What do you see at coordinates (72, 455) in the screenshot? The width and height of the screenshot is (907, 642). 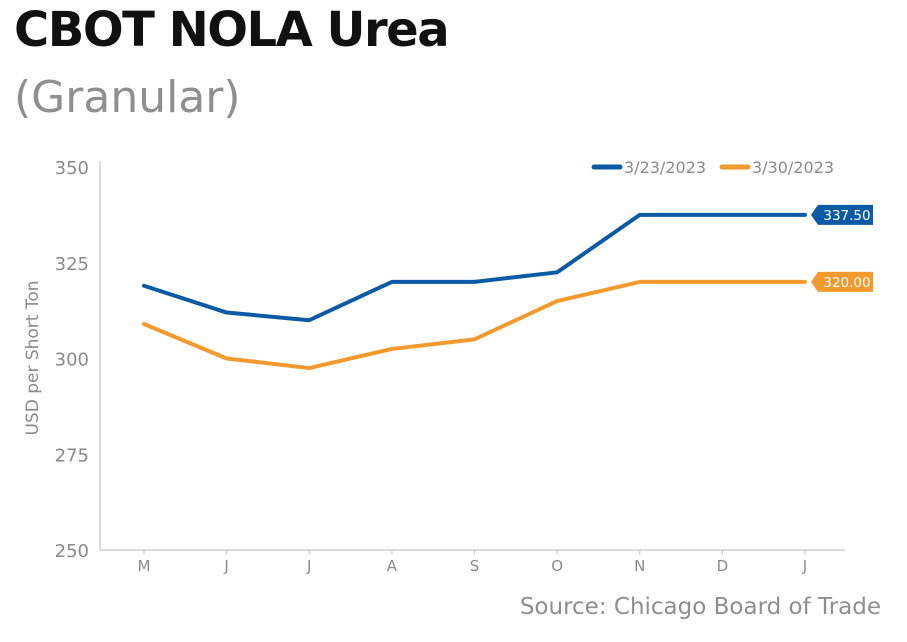 I see `y-tick-label: 275` at bounding box center [72, 455].